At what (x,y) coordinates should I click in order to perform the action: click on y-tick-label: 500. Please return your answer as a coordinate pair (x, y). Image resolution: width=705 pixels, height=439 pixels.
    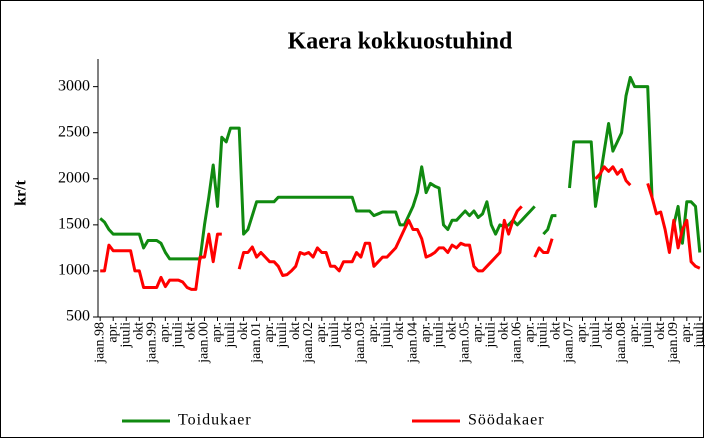
    Looking at the image, I should click on (78, 316).